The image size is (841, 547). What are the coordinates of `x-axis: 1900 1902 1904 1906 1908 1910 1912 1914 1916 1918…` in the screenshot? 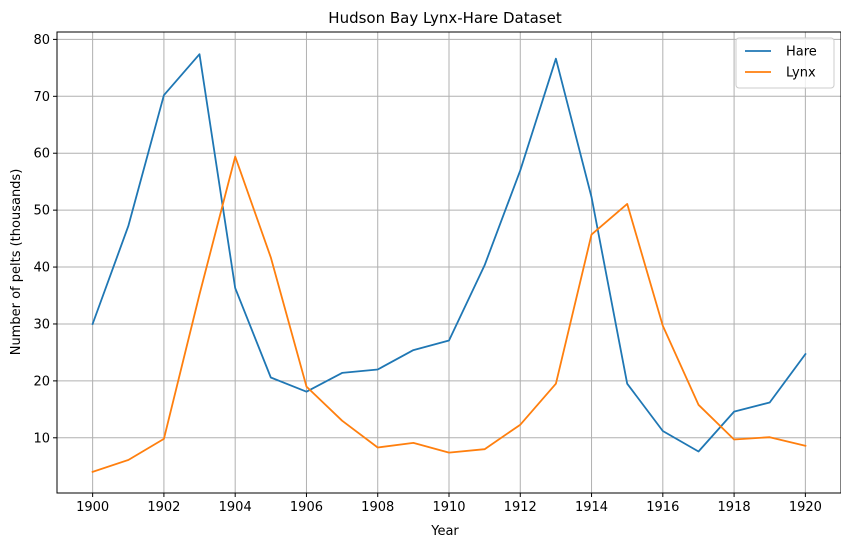 It's located at (449, 504).